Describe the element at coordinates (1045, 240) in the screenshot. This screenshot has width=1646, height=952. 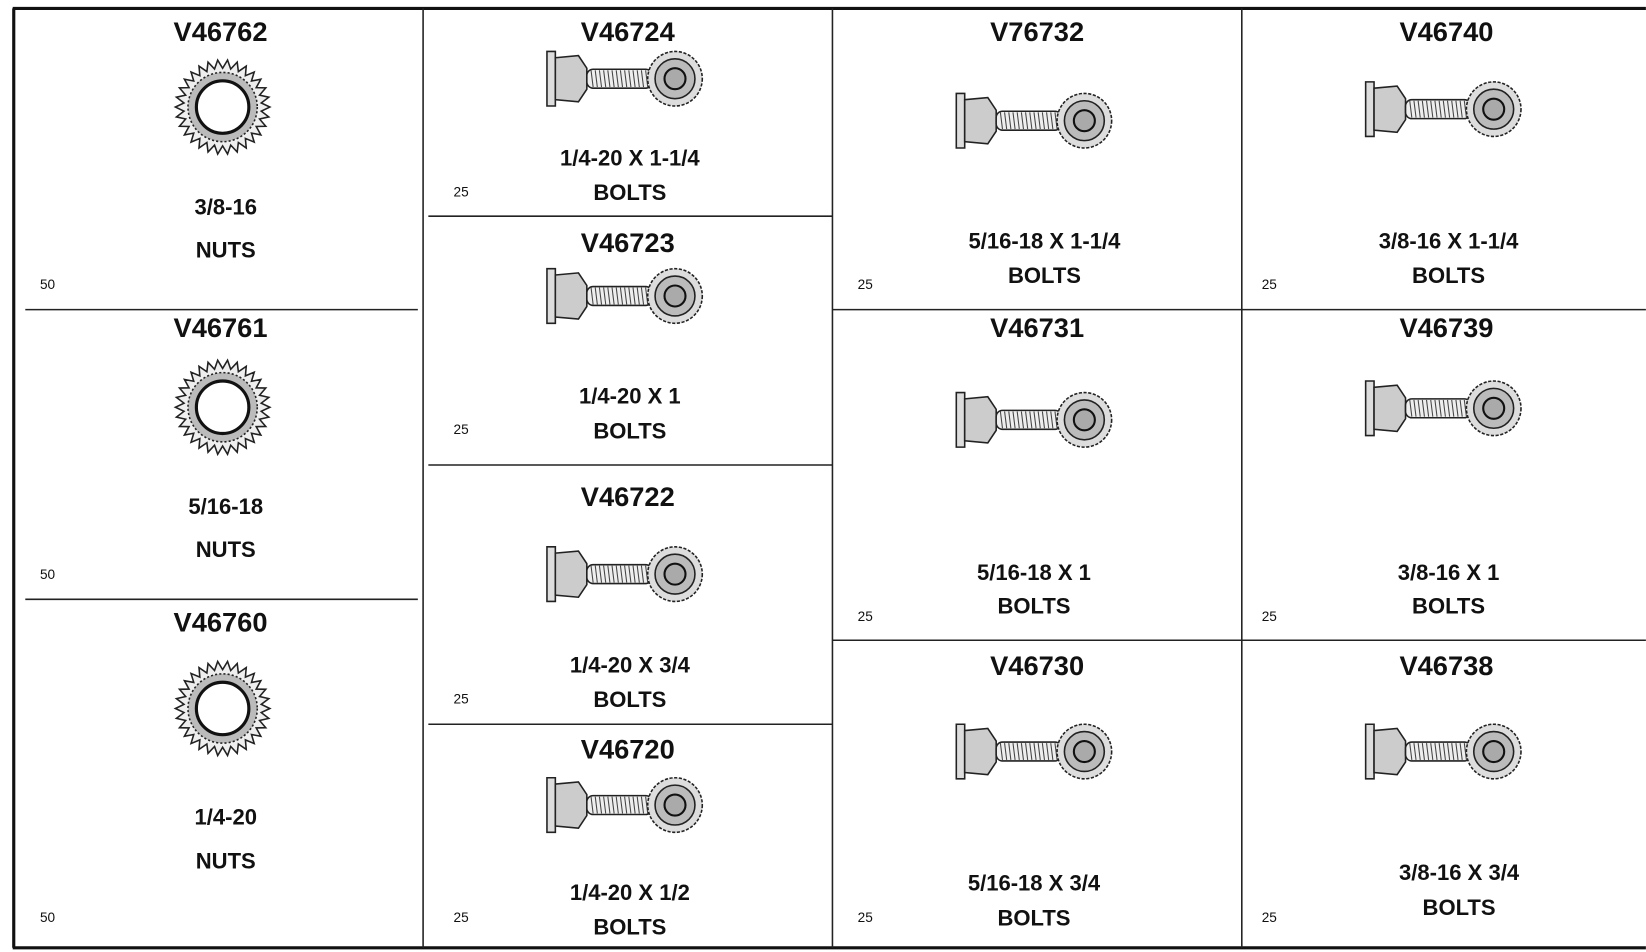
I see `part-size: 5/16-18 X 1-1/4` at that location.